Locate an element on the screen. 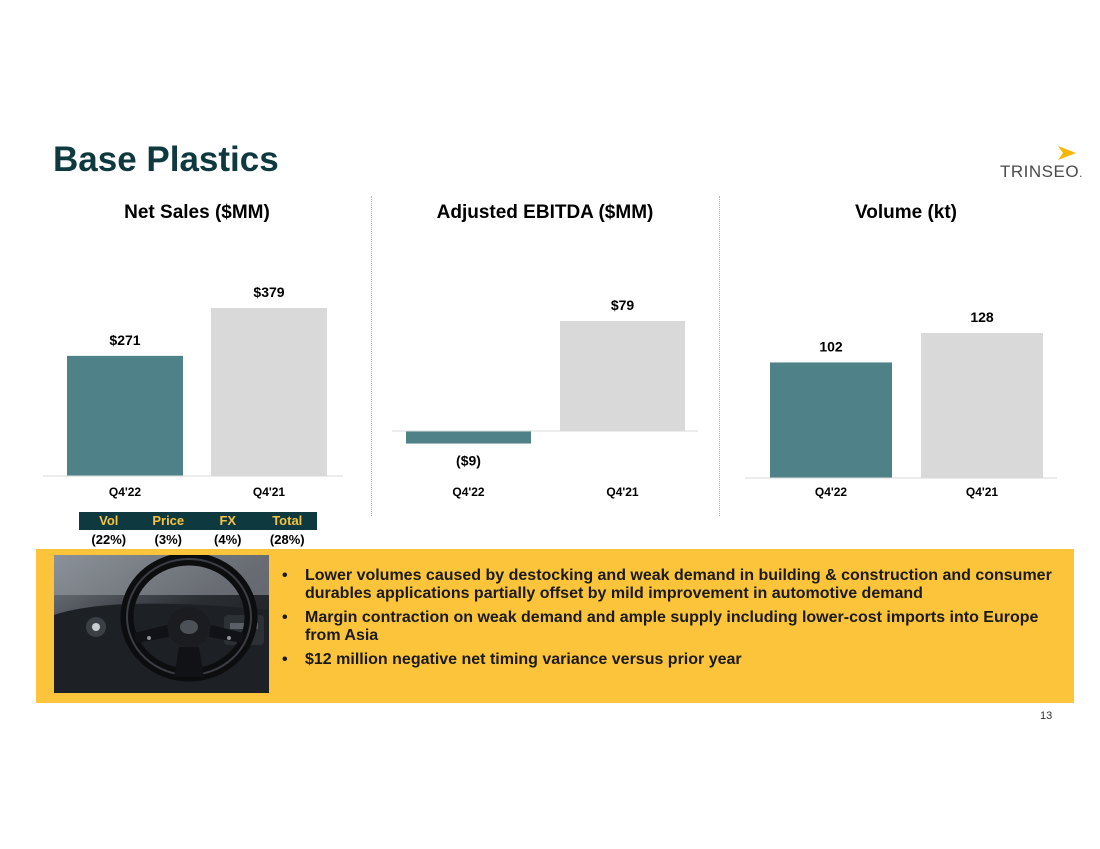 Image resolution: width=1100 pixels, height=849 pixels. bridge-value-cell: (22%) is located at coordinates (109, 539).